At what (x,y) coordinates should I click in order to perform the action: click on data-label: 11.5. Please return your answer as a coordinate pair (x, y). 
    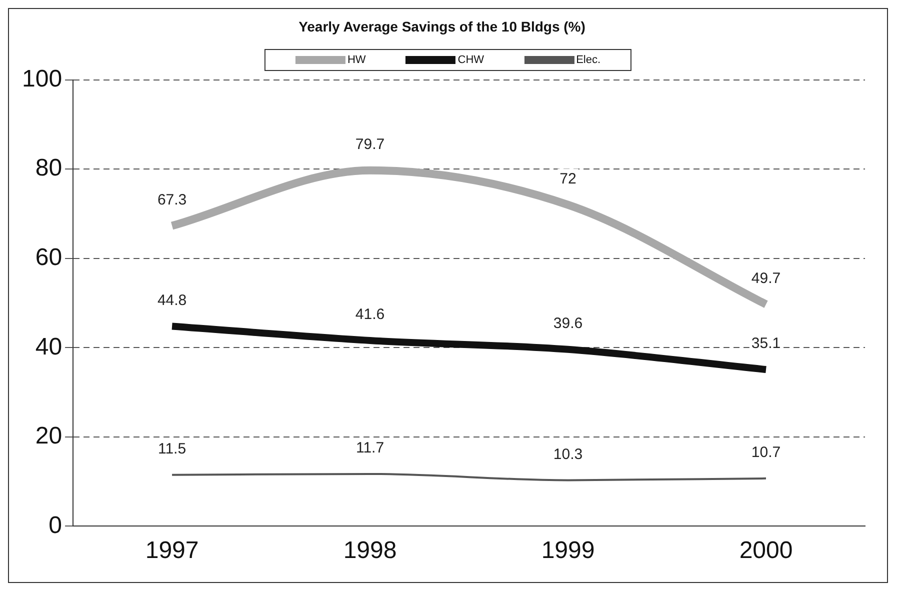
    Looking at the image, I should click on (172, 449).